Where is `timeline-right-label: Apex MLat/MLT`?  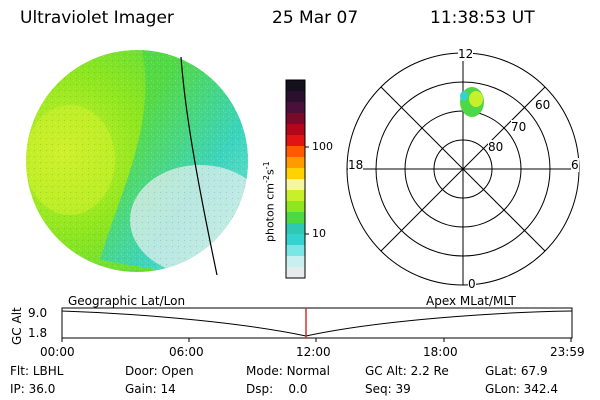 timeline-right-label: Apex MLat/MLT is located at coordinates (471, 301).